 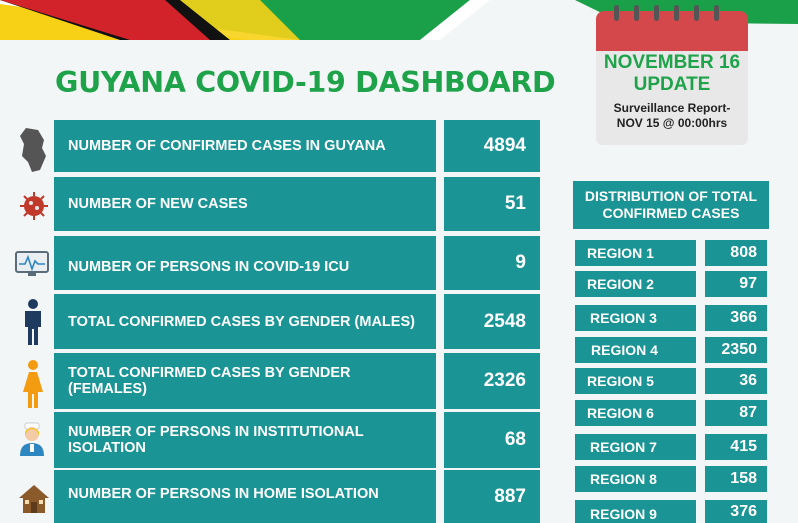 What do you see at coordinates (492, 496) in the screenshot?
I see `stat-value-home: 887` at bounding box center [492, 496].